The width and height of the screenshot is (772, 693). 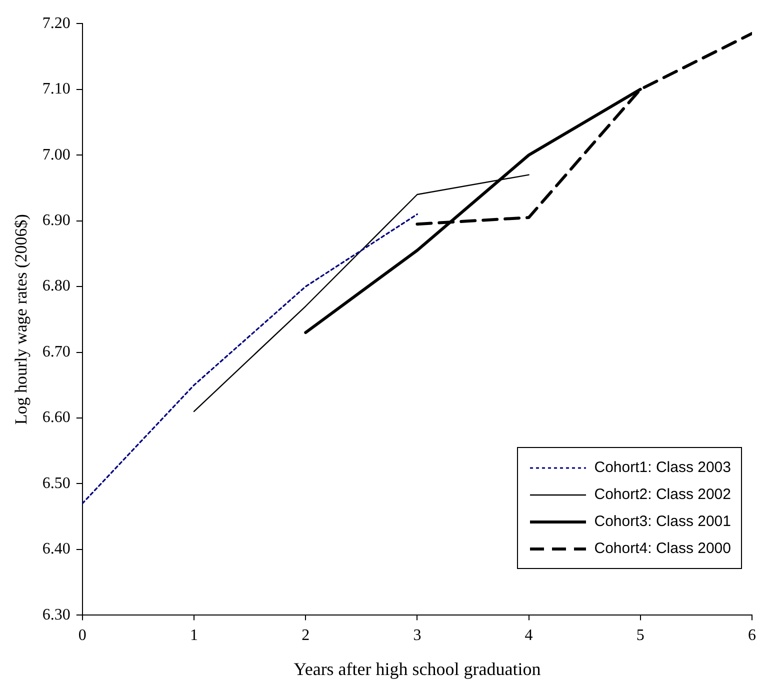 I want to click on x-tick-label: 4, so click(x=528, y=635).